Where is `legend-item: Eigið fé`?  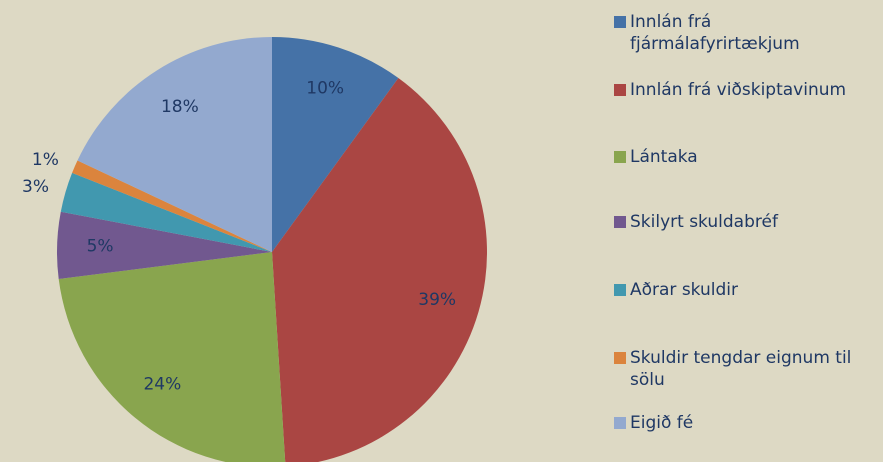
legend-item: Eigið fé is located at coordinates (745, 423).